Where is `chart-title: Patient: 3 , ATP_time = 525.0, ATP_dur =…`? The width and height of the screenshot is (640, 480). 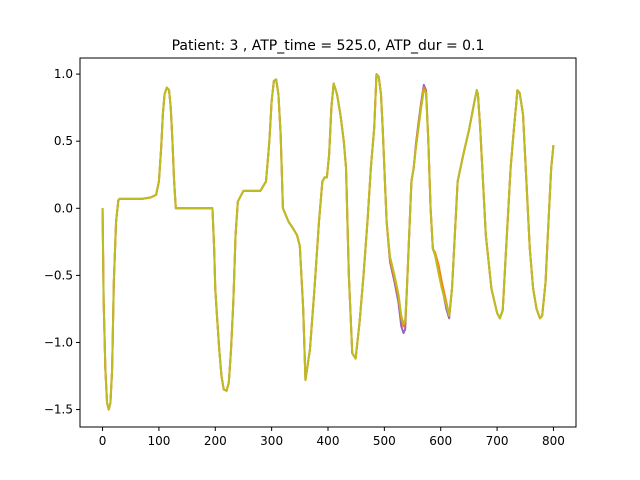
chart-title: Patient: 3 , ATP_time = 525.0, ATP_dur =… is located at coordinates (328, 46).